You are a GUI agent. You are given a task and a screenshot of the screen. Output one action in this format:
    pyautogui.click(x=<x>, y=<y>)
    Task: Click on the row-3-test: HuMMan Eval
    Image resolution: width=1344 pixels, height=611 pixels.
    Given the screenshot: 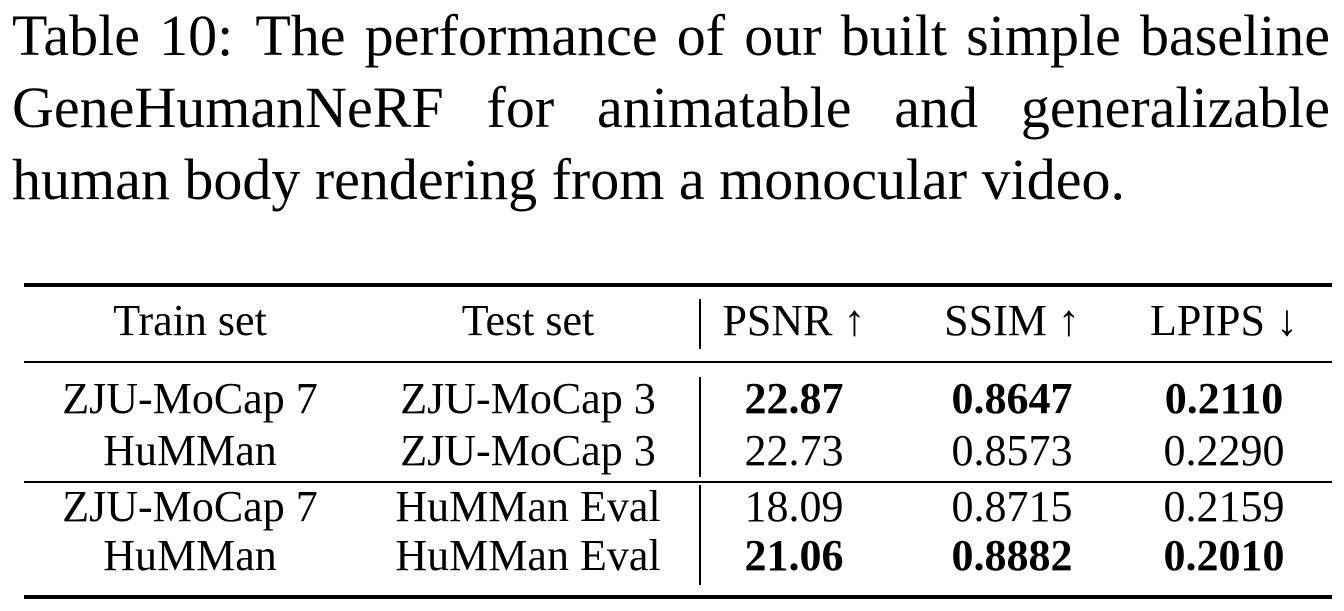 What is the action you would take?
    pyautogui.click(x=528, y=555)
    